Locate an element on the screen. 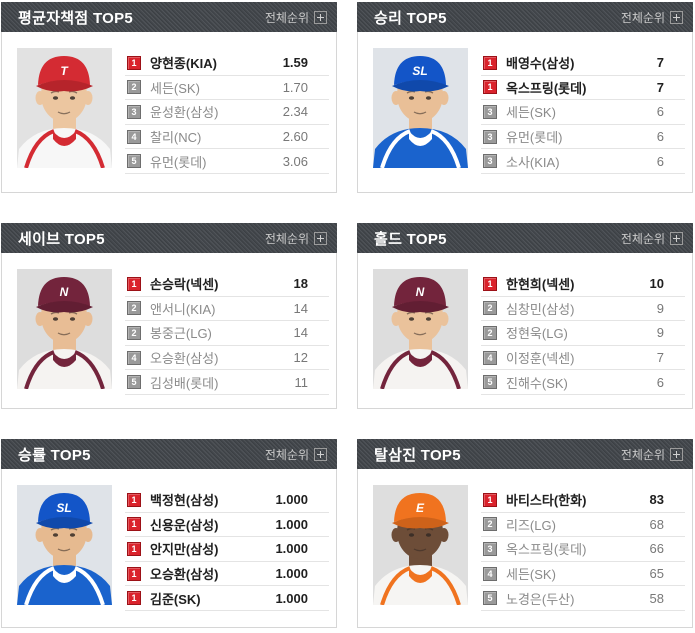  player-name: 바티스타(한화) is located at coordinates (546, 501).